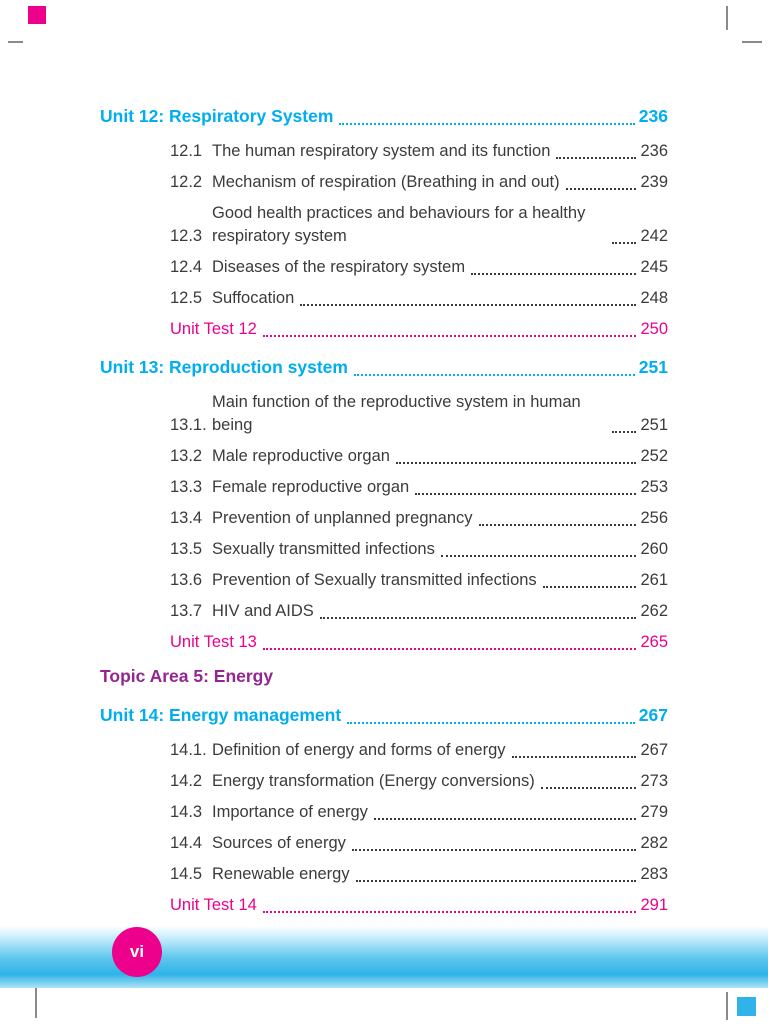  What do you see at coordinates (746, 1006) in the screenshot?
I see `registration-square-cyan` at bounding box center [746, 1006].